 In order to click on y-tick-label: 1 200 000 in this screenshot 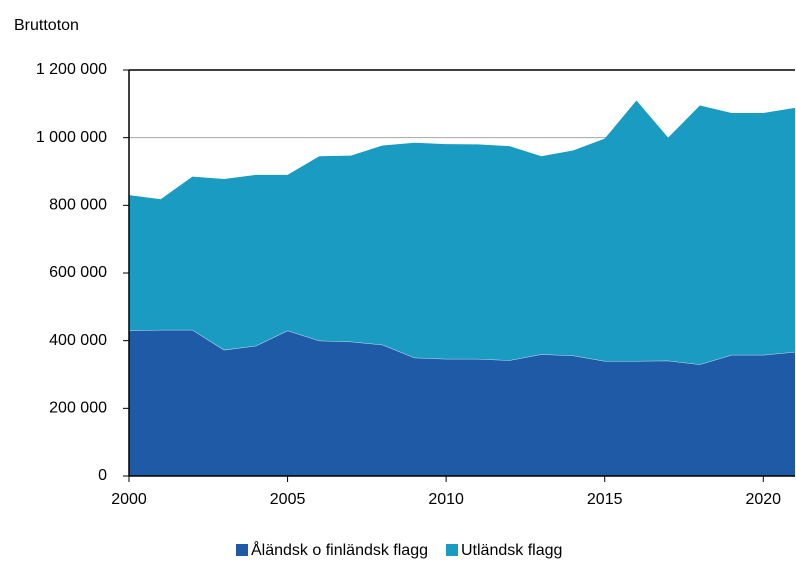, I will do `click(71, 69)`.